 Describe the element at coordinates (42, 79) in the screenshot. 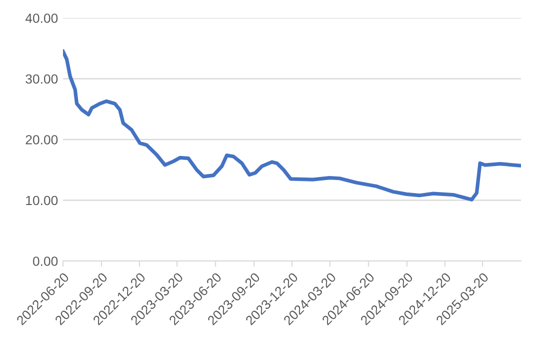

I see `y-tick-label: 30.00` at that location.